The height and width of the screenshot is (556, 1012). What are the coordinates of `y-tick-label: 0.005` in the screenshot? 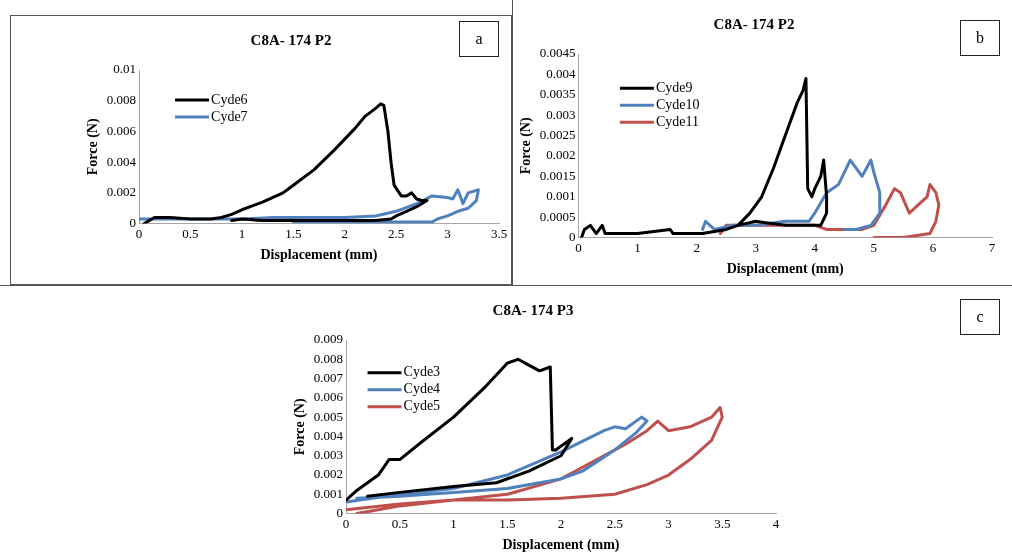 It's located at (328, 416).